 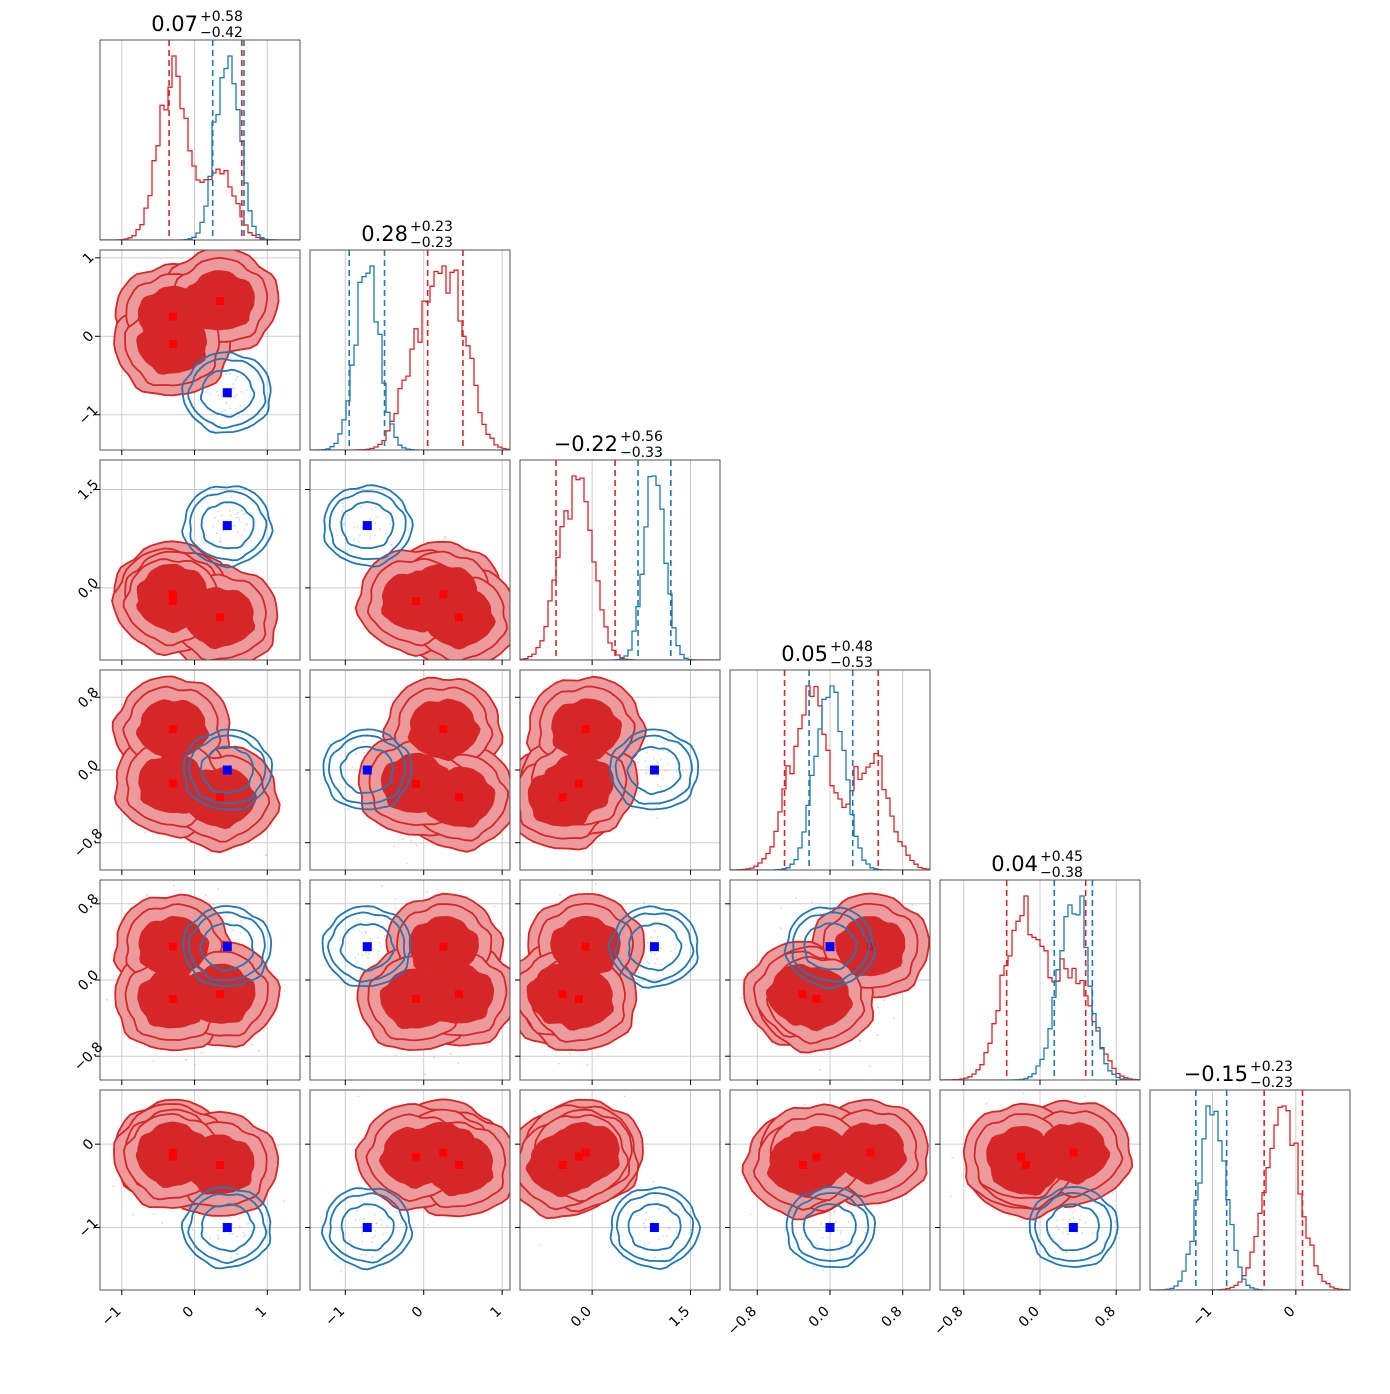 What do you see at coordinates (891, 1317) in the screenshot?
I see `tick-label-x: 0.8` at bounding box center [891, 1317].